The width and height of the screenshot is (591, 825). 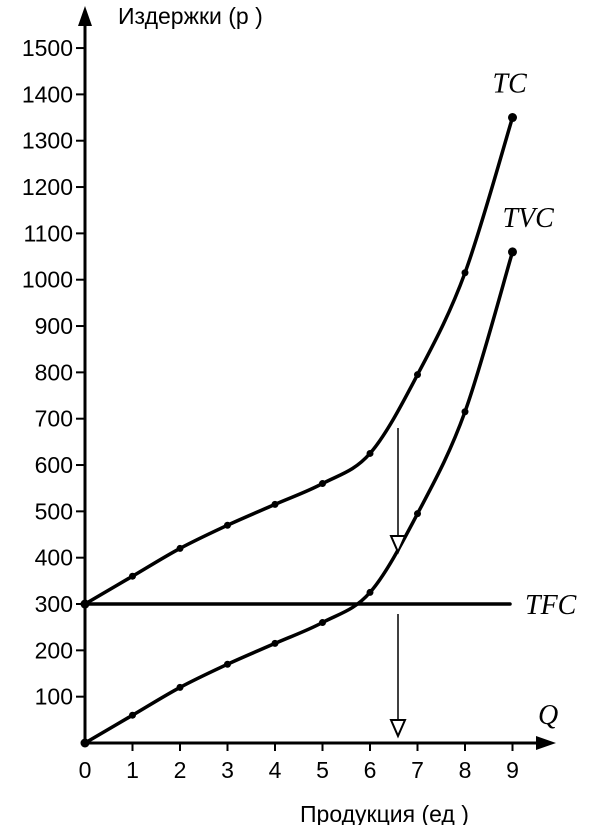 What do you see at coordinates (510, 84) in the screenshot?
I see `series-label-tc: TC` at bounding box center [510, 84].